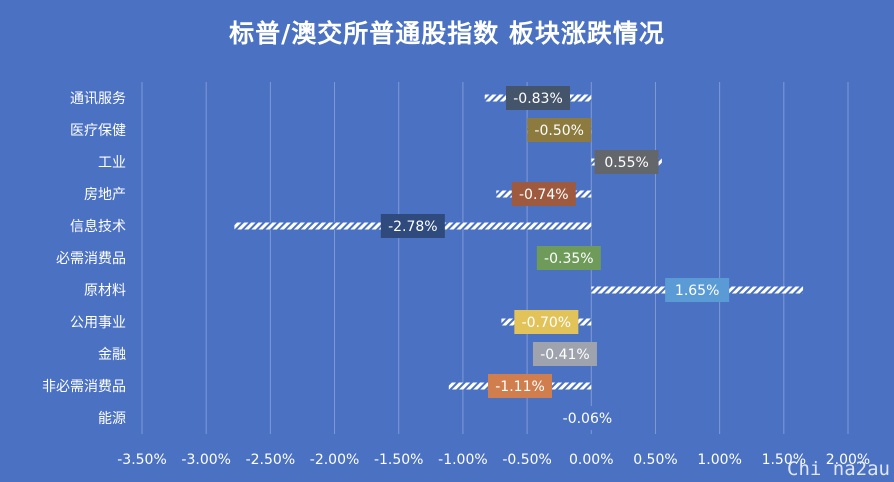 Image resolution: width=894 pixels, height=482 pixels. I want to click on x-tick-label: 2.00%, so click(848, 460).